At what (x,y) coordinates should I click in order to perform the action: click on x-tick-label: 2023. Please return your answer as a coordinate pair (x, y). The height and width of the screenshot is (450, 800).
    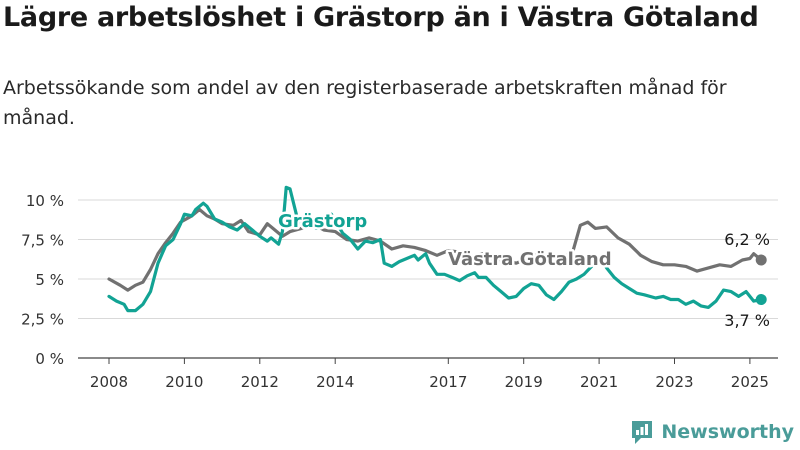
    Looking at the image, I should click on (674, 382).